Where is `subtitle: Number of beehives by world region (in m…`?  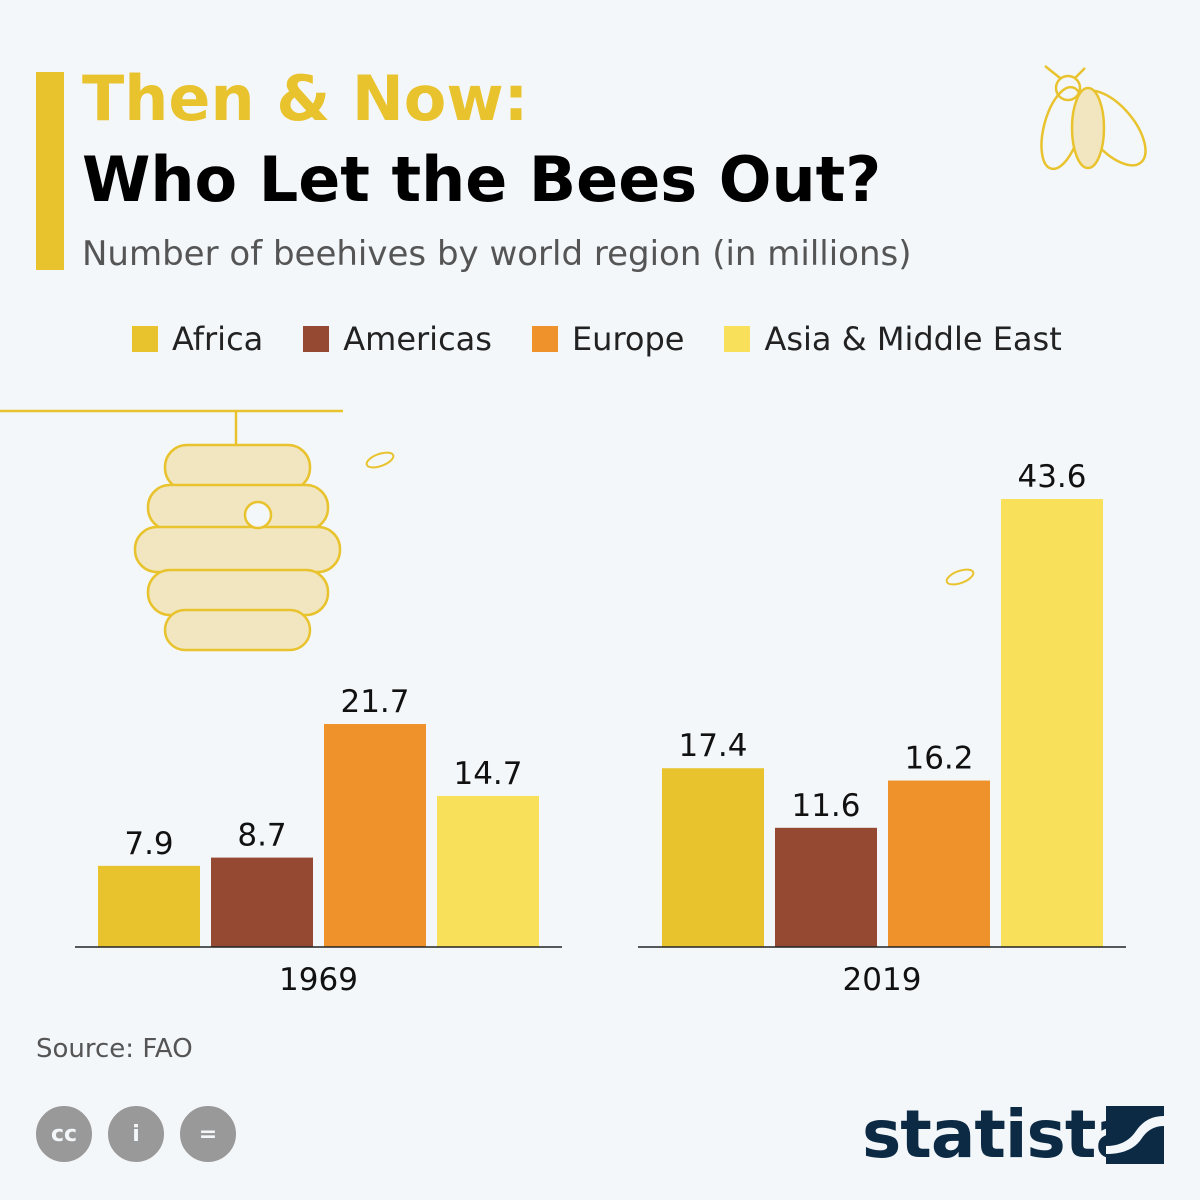
subtitle: Number of beehives by world region (in m… is located at coordinates (497, 254).